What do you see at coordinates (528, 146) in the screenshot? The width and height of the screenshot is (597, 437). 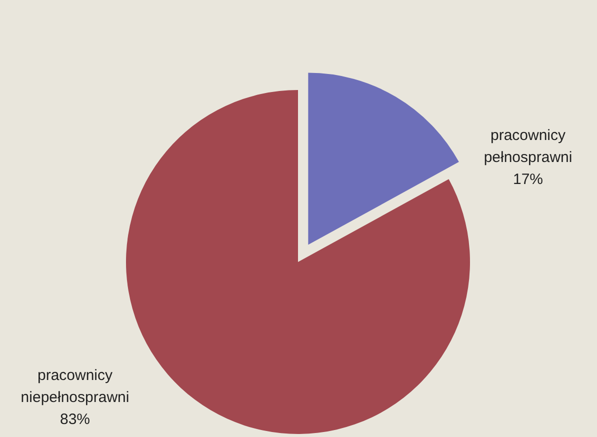 I see `slice-label: pracownicy pełnosprawni` at bounding box center [528, 146].